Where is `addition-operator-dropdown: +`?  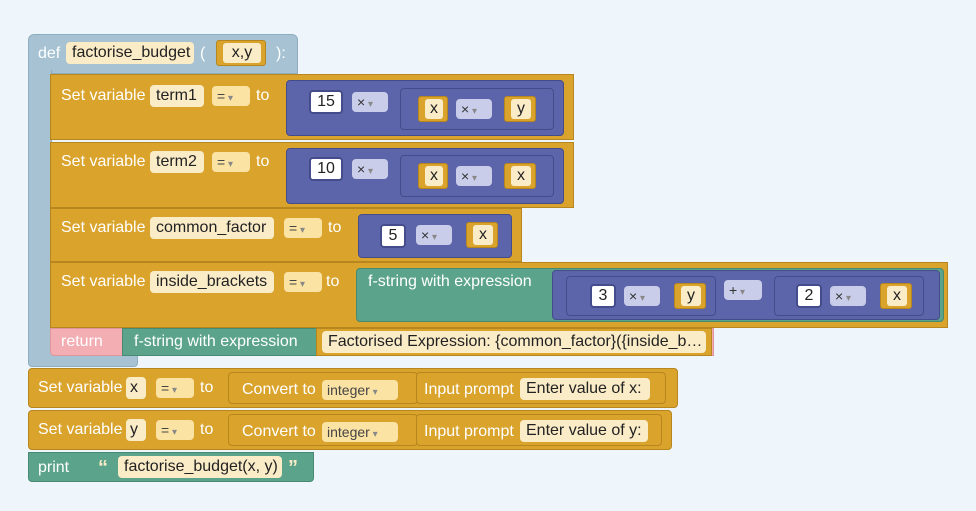 addition-operator-dropdown: + is located at coordinates (743, 290).